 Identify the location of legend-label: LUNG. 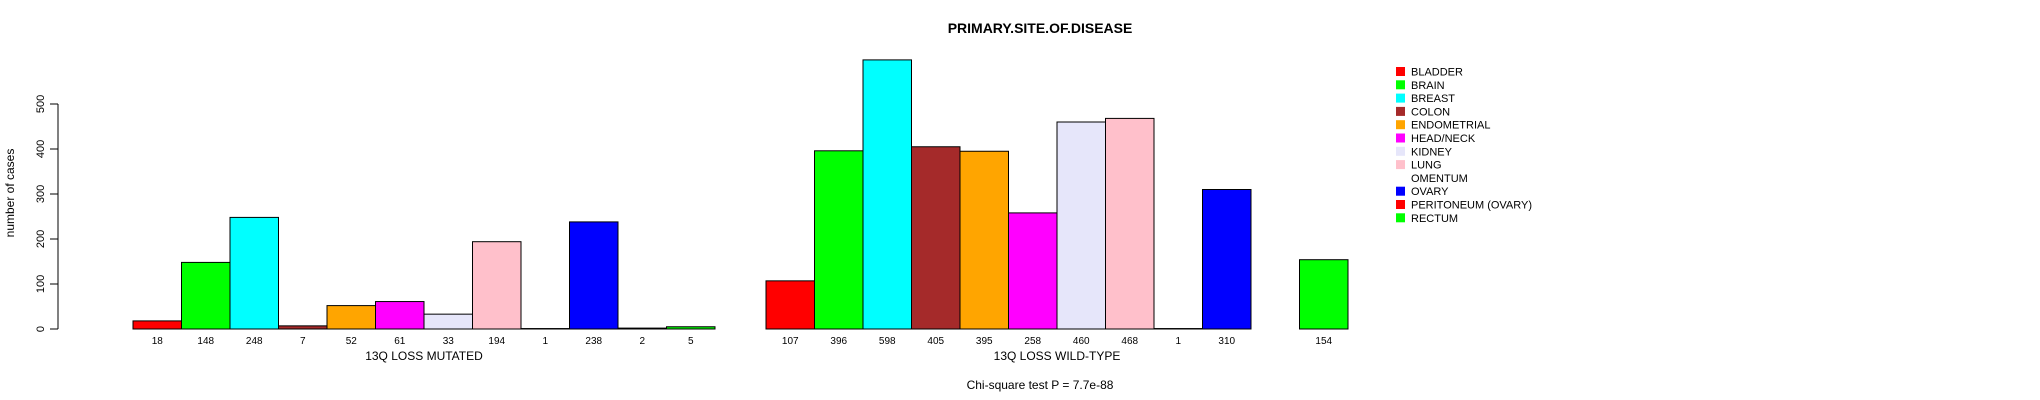
(1426, 166).